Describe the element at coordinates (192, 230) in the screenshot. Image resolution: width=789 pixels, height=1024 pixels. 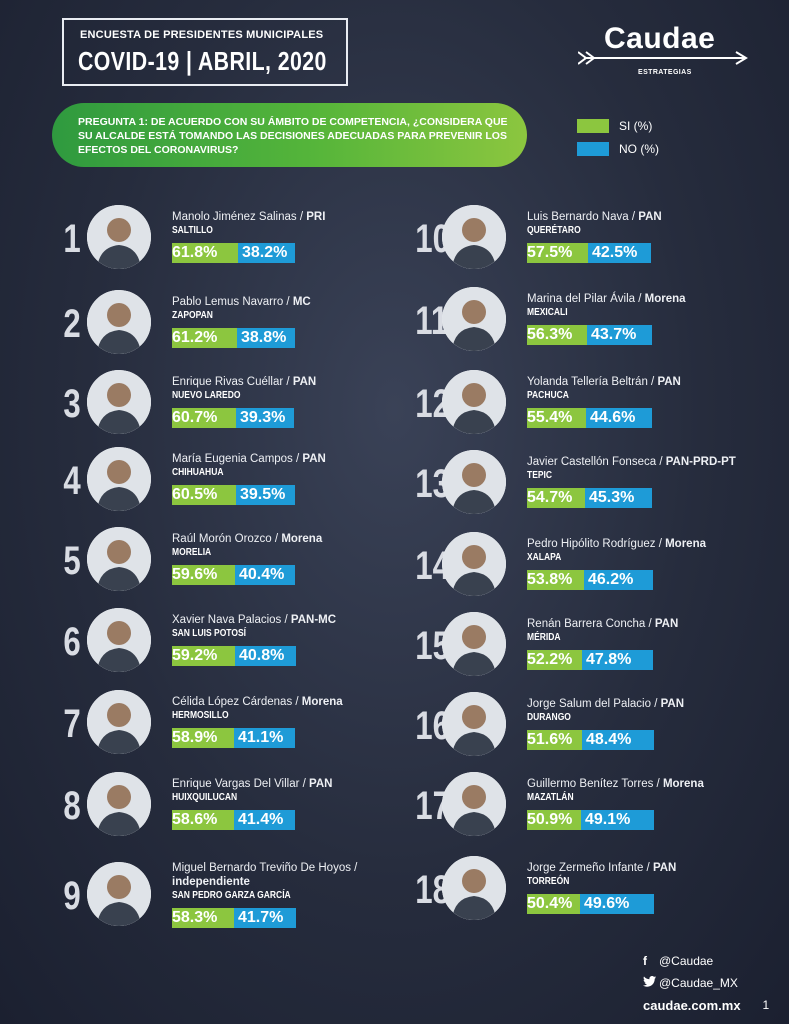
I see `mayor-city: SALTILLO` at that location.